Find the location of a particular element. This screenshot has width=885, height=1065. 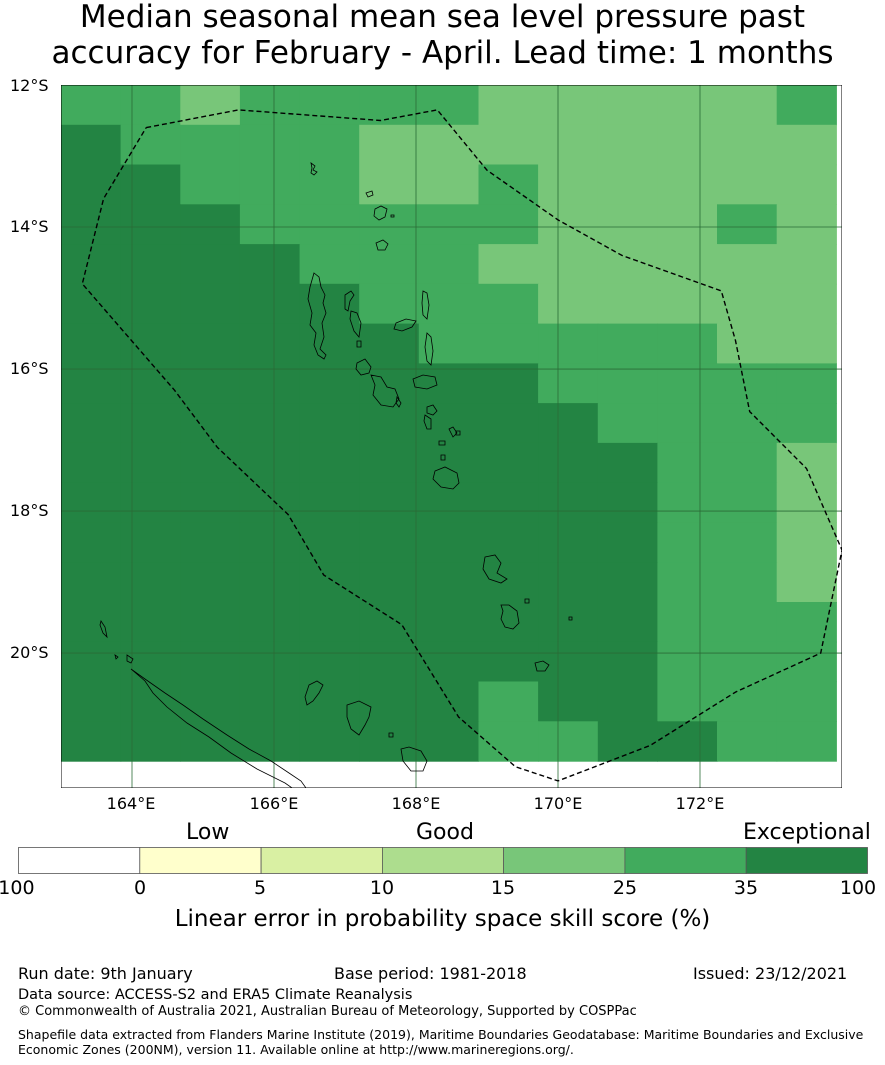

base-period: Base period: 1981-2018 is located at coordinates (430, 973).